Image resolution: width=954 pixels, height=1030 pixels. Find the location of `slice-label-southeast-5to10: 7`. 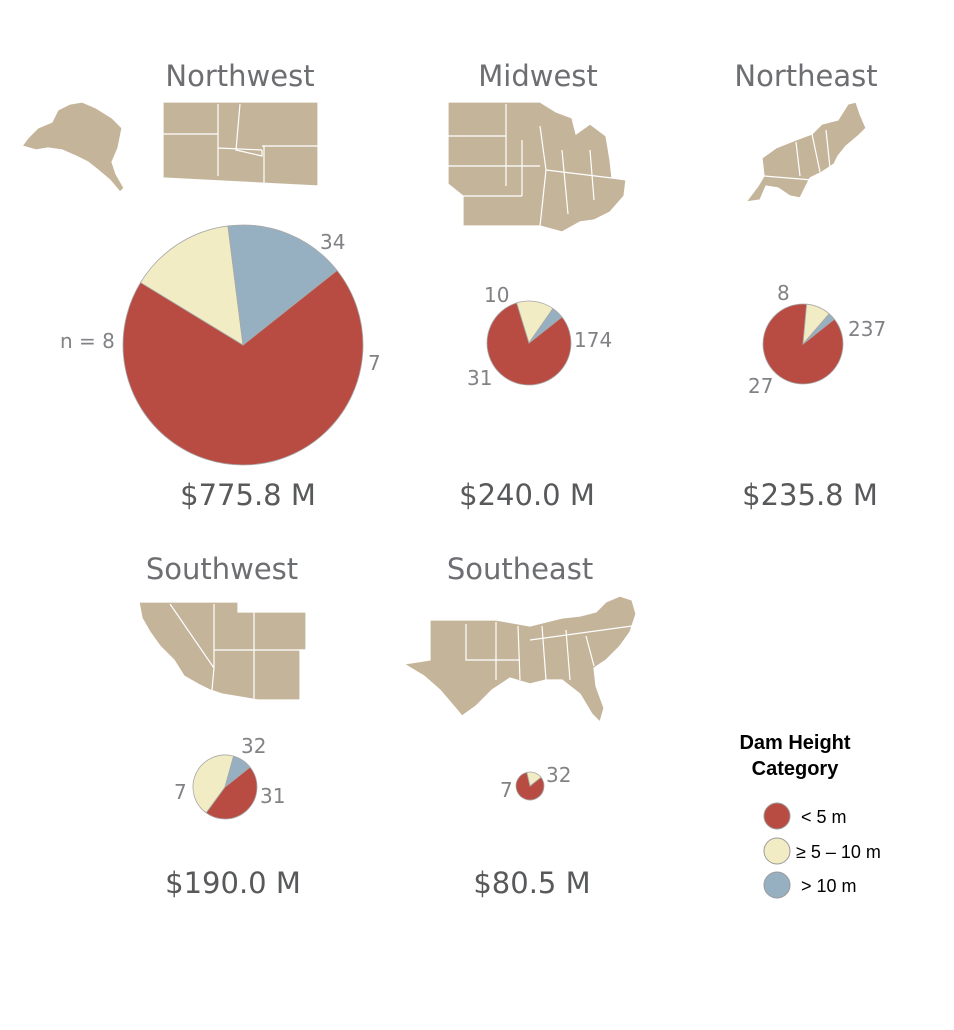

slice-label-southeast-5to10: 7 is located at coordinates (506, 790).